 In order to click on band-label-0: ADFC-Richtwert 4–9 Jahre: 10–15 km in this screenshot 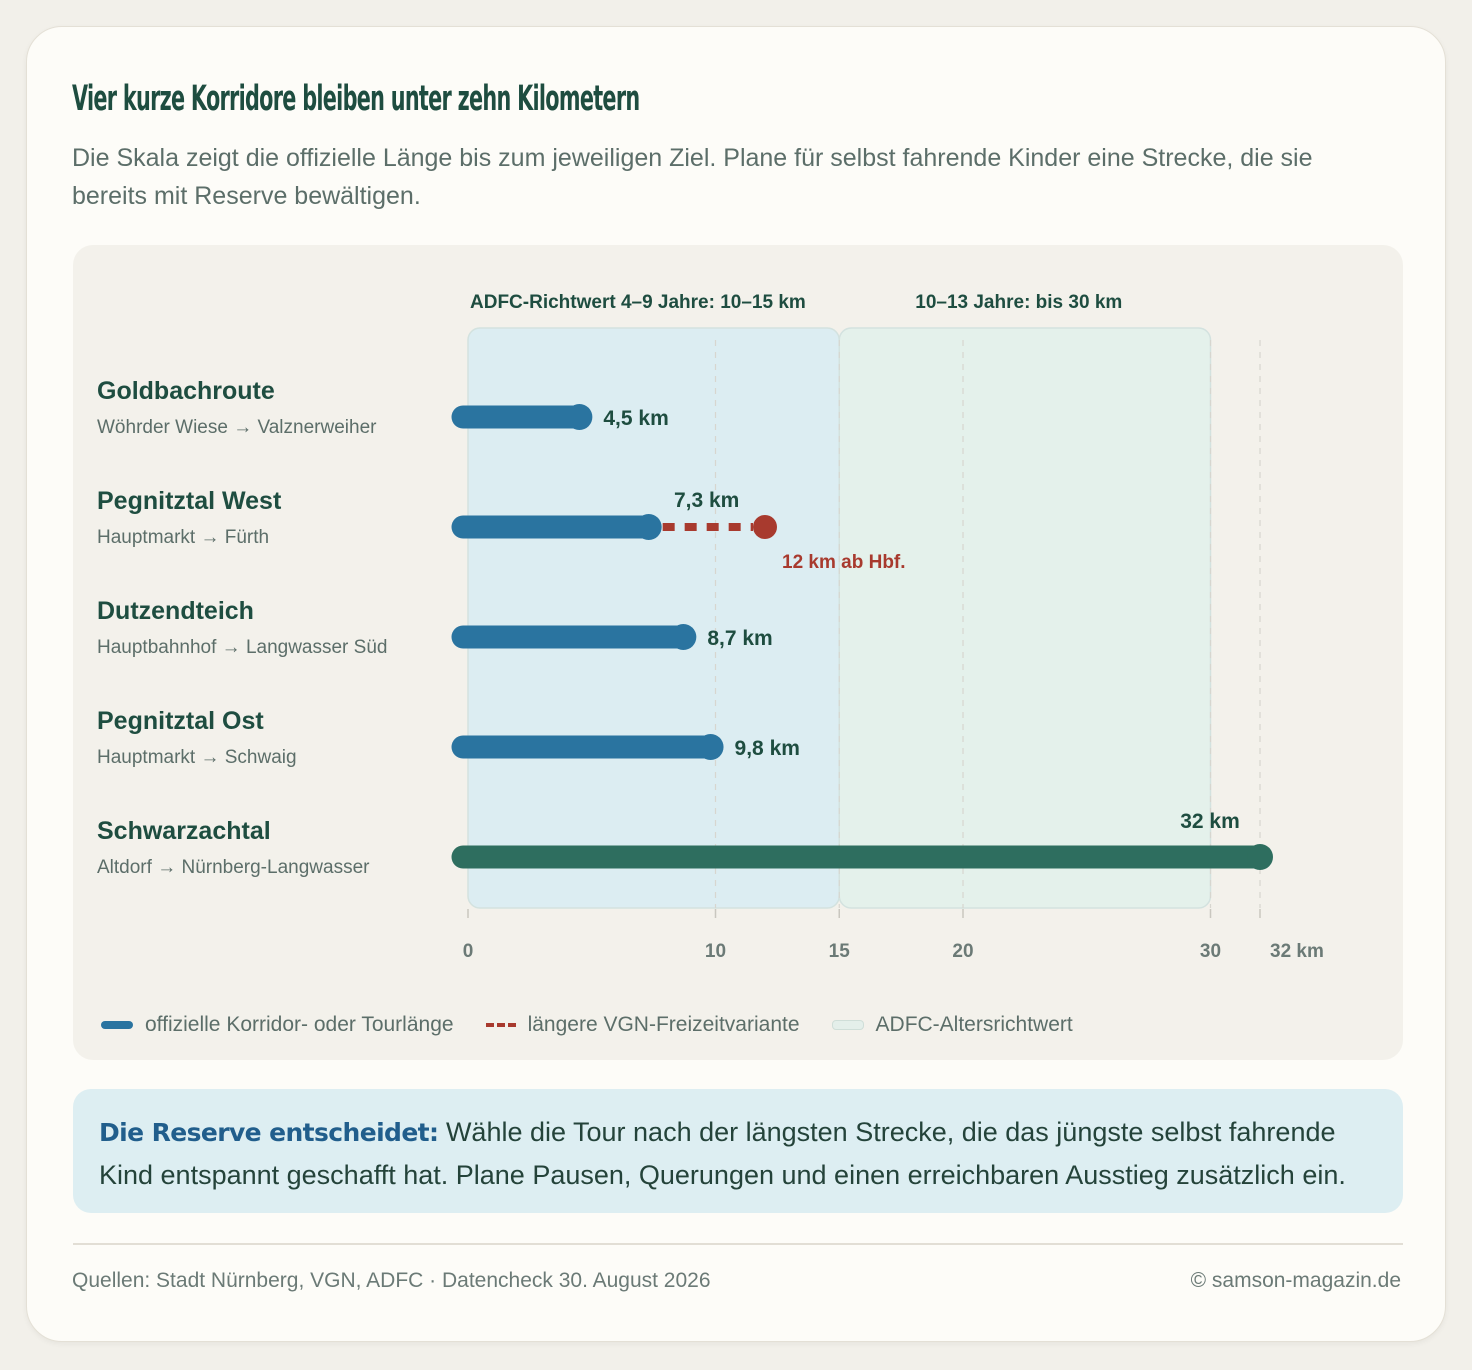, I will do `click(638, 302)`.